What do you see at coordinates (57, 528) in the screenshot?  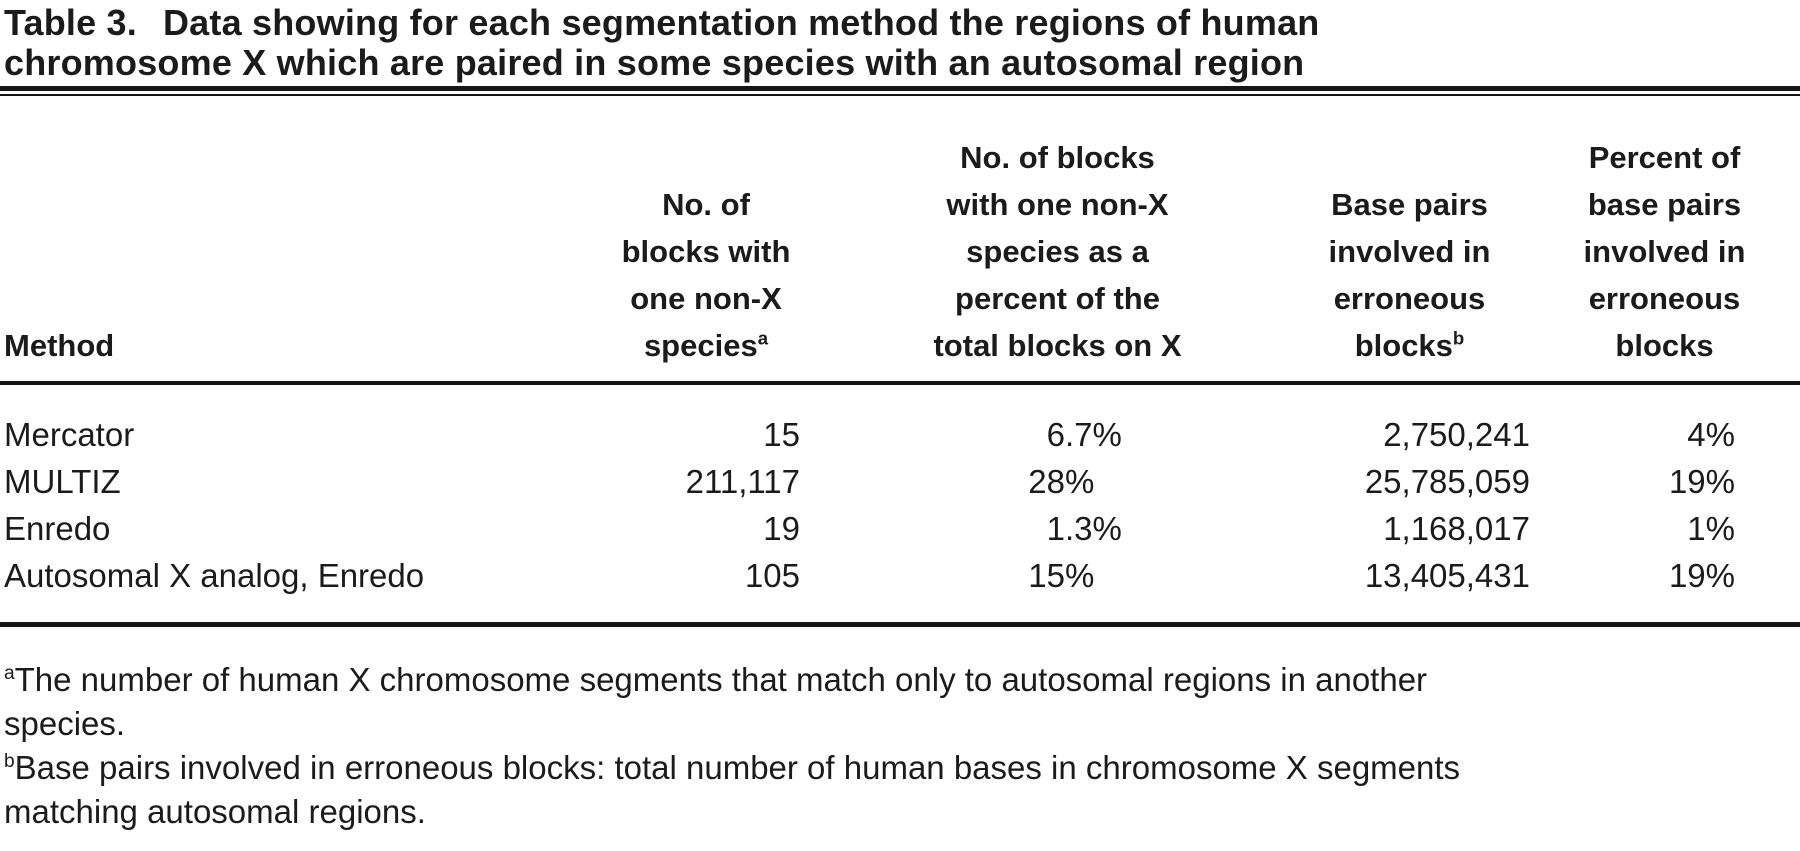 I see `cell-method: Enredo` at bounding box center [57, 528].